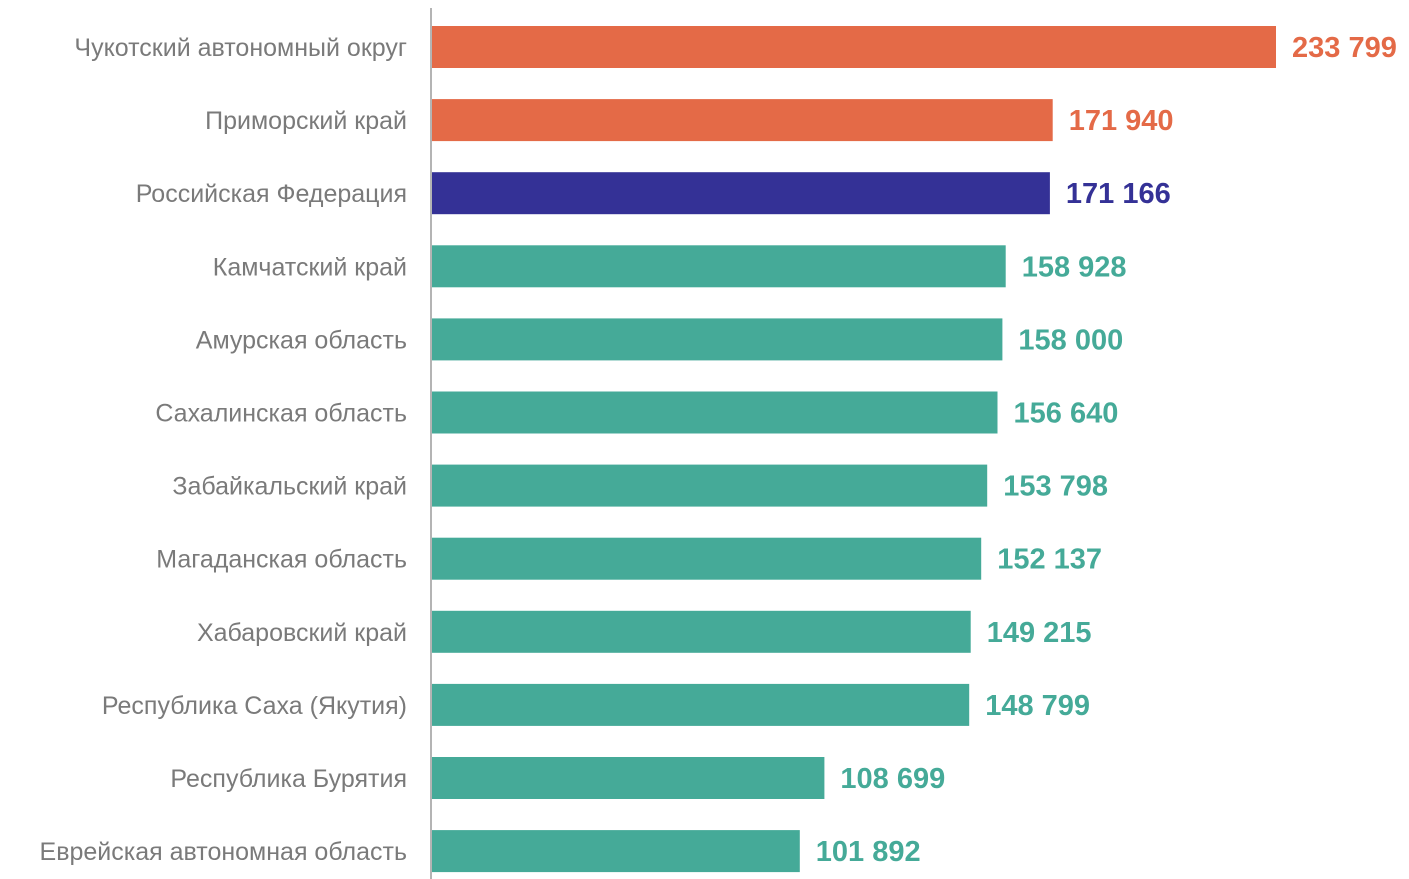 This screenshot has height=879, width=1409. What do you see at coordinates (306, 121) in the screenshot?
I see `category-label-1: Приморский край` at bounding box center [306, 121].